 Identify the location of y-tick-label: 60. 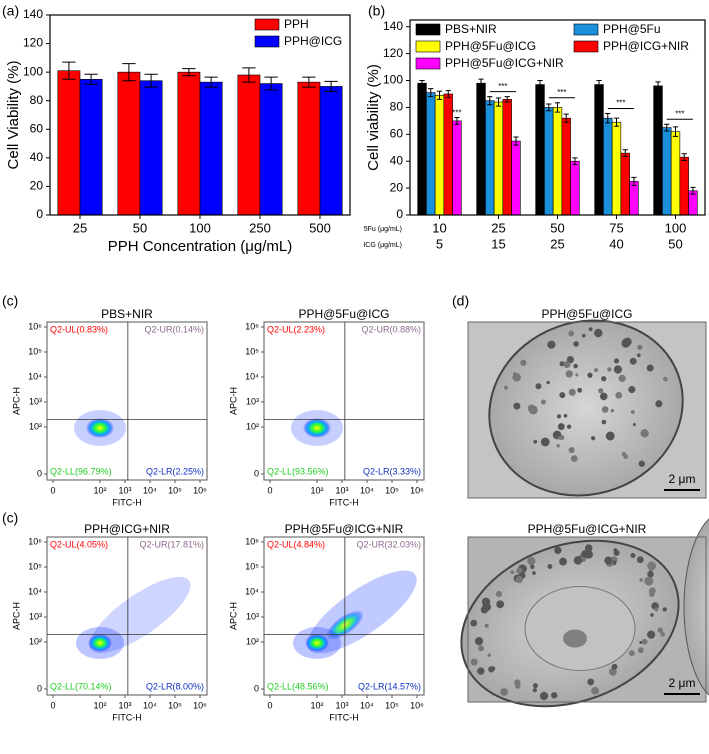
(37, 128).